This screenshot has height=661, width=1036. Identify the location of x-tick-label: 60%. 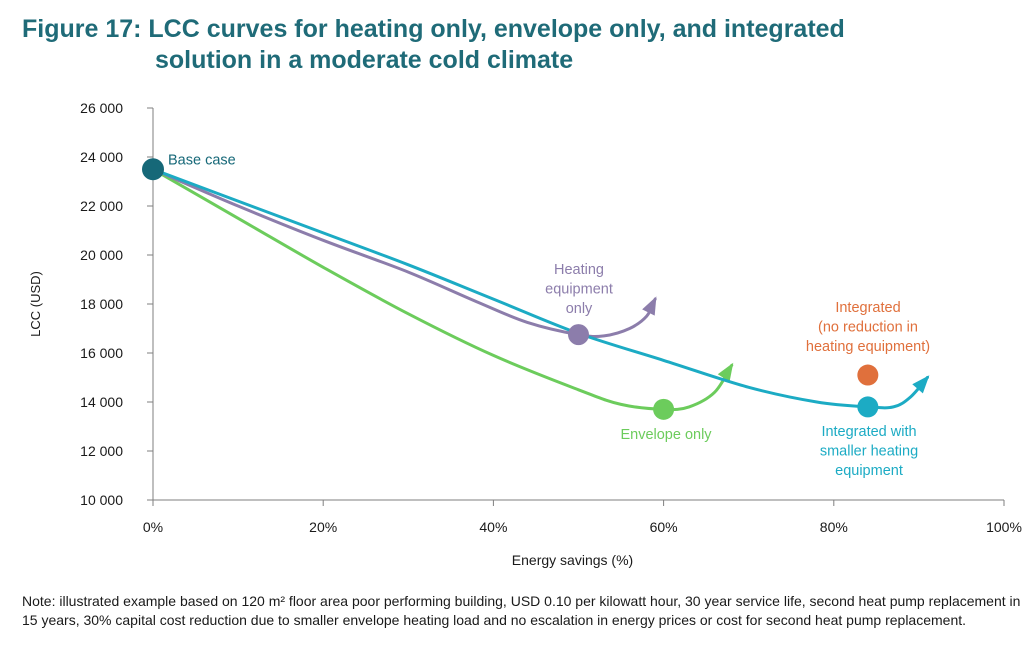
(664, 527).